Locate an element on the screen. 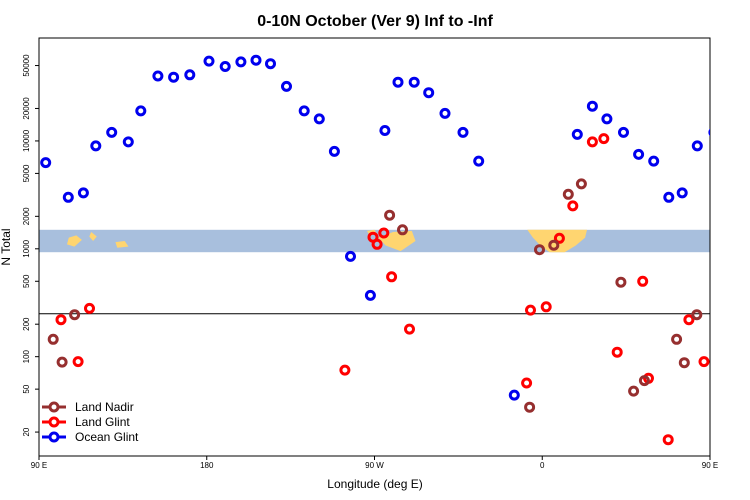  legend-marker-ocean-glint is located at coordinates (54, 437).